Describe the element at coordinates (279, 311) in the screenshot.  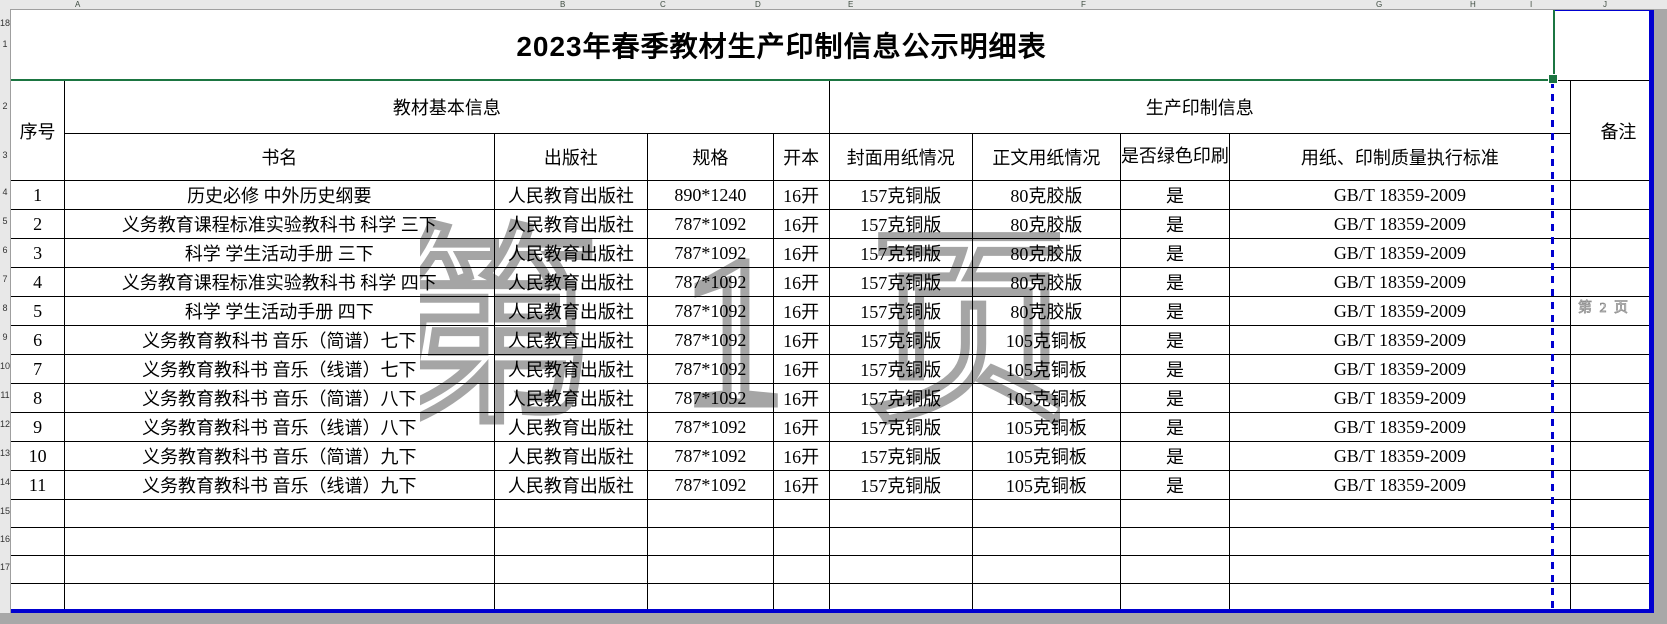
I see `cell-book-name: 科学 学生活动手册 四下` at that location.